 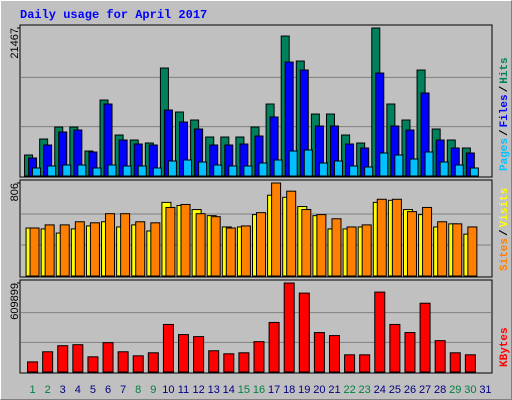 What do you see at coordinates (455, 390) in the screenshot?
I see `x-tick-label: 29` at bounding box center [455, 390].